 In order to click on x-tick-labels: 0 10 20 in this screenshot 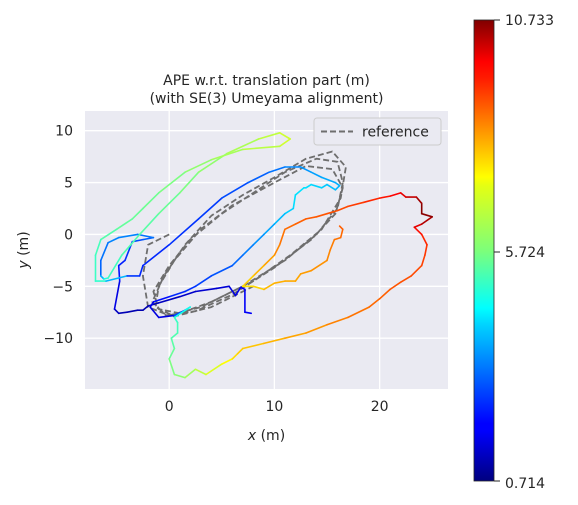, I will do `click(277, 407)`.